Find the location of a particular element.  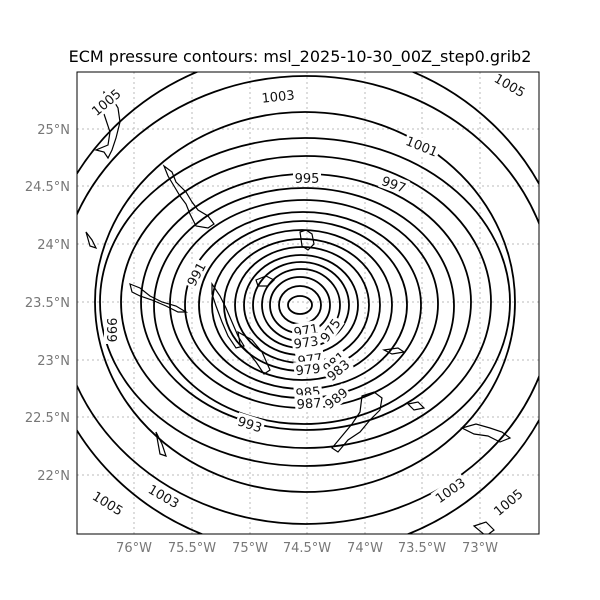

lon-tick-label: 75°W is located at coordinates (250, 548).